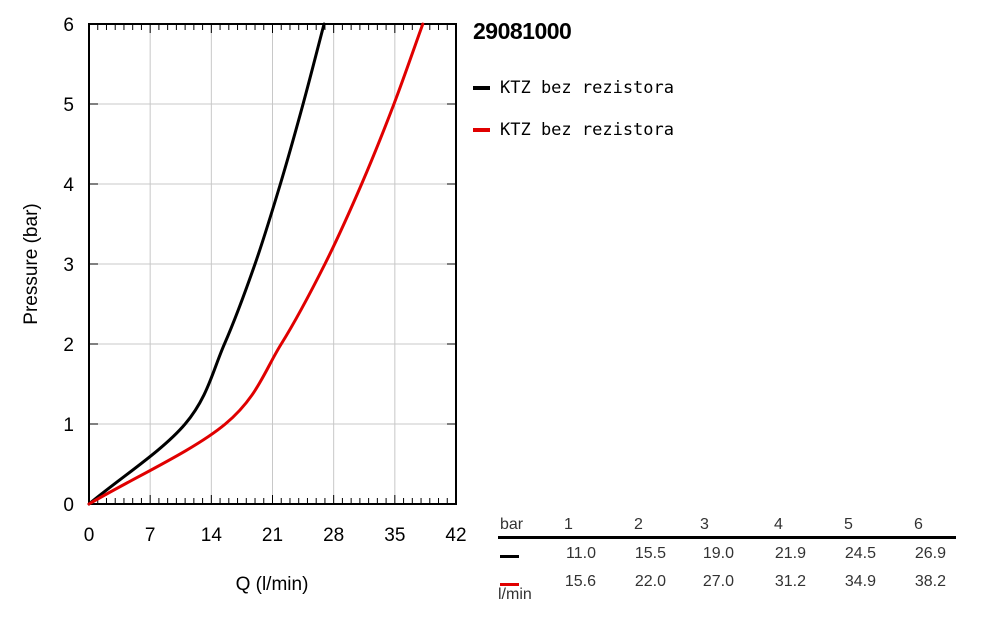 This screenshot has width=984, height=631. What do you see at coordinates (930, 553) in the screenshot?
I see `table-cell: 26.9` at bounding box center [930, 553].